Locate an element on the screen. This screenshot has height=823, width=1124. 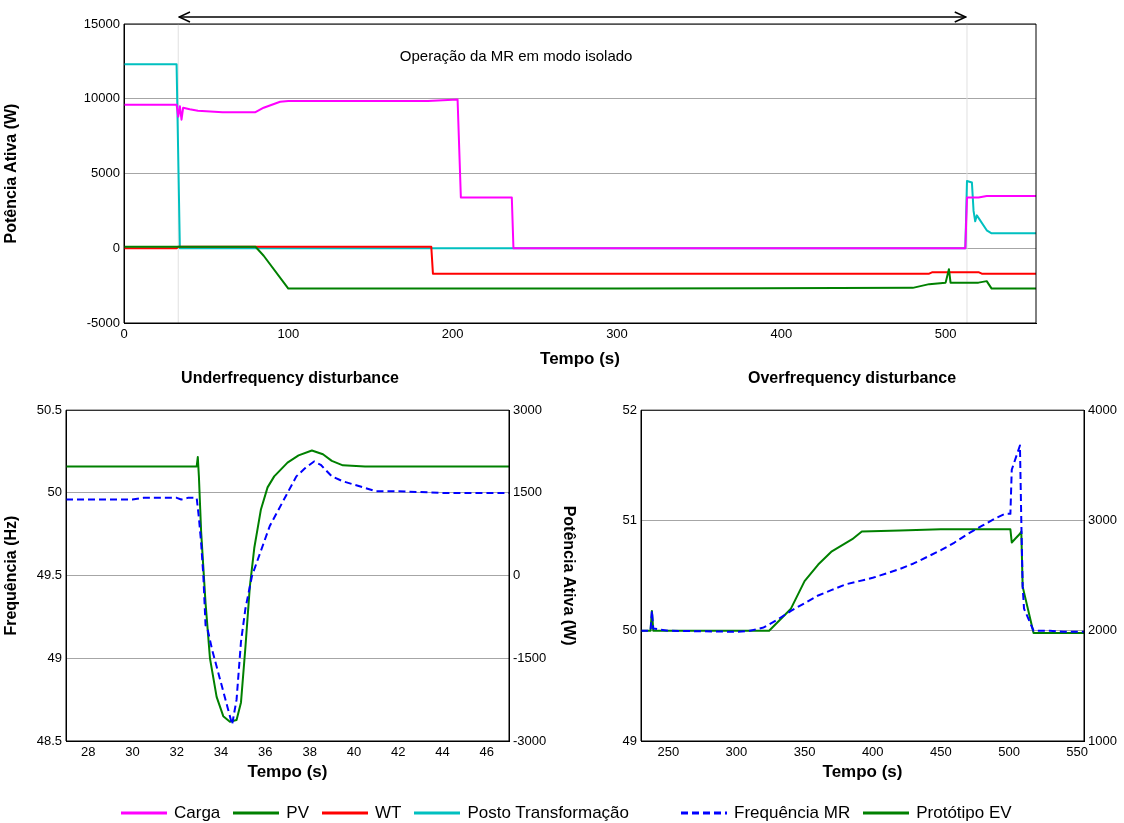
y-tick-label: 50.5 is located at coordinates (49, 409).